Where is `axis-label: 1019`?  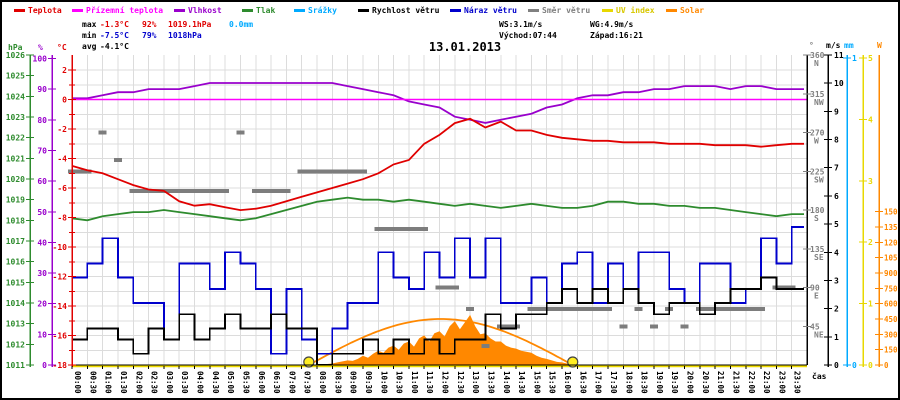 axis-label: 1019 is located at coordinates (15, 200).